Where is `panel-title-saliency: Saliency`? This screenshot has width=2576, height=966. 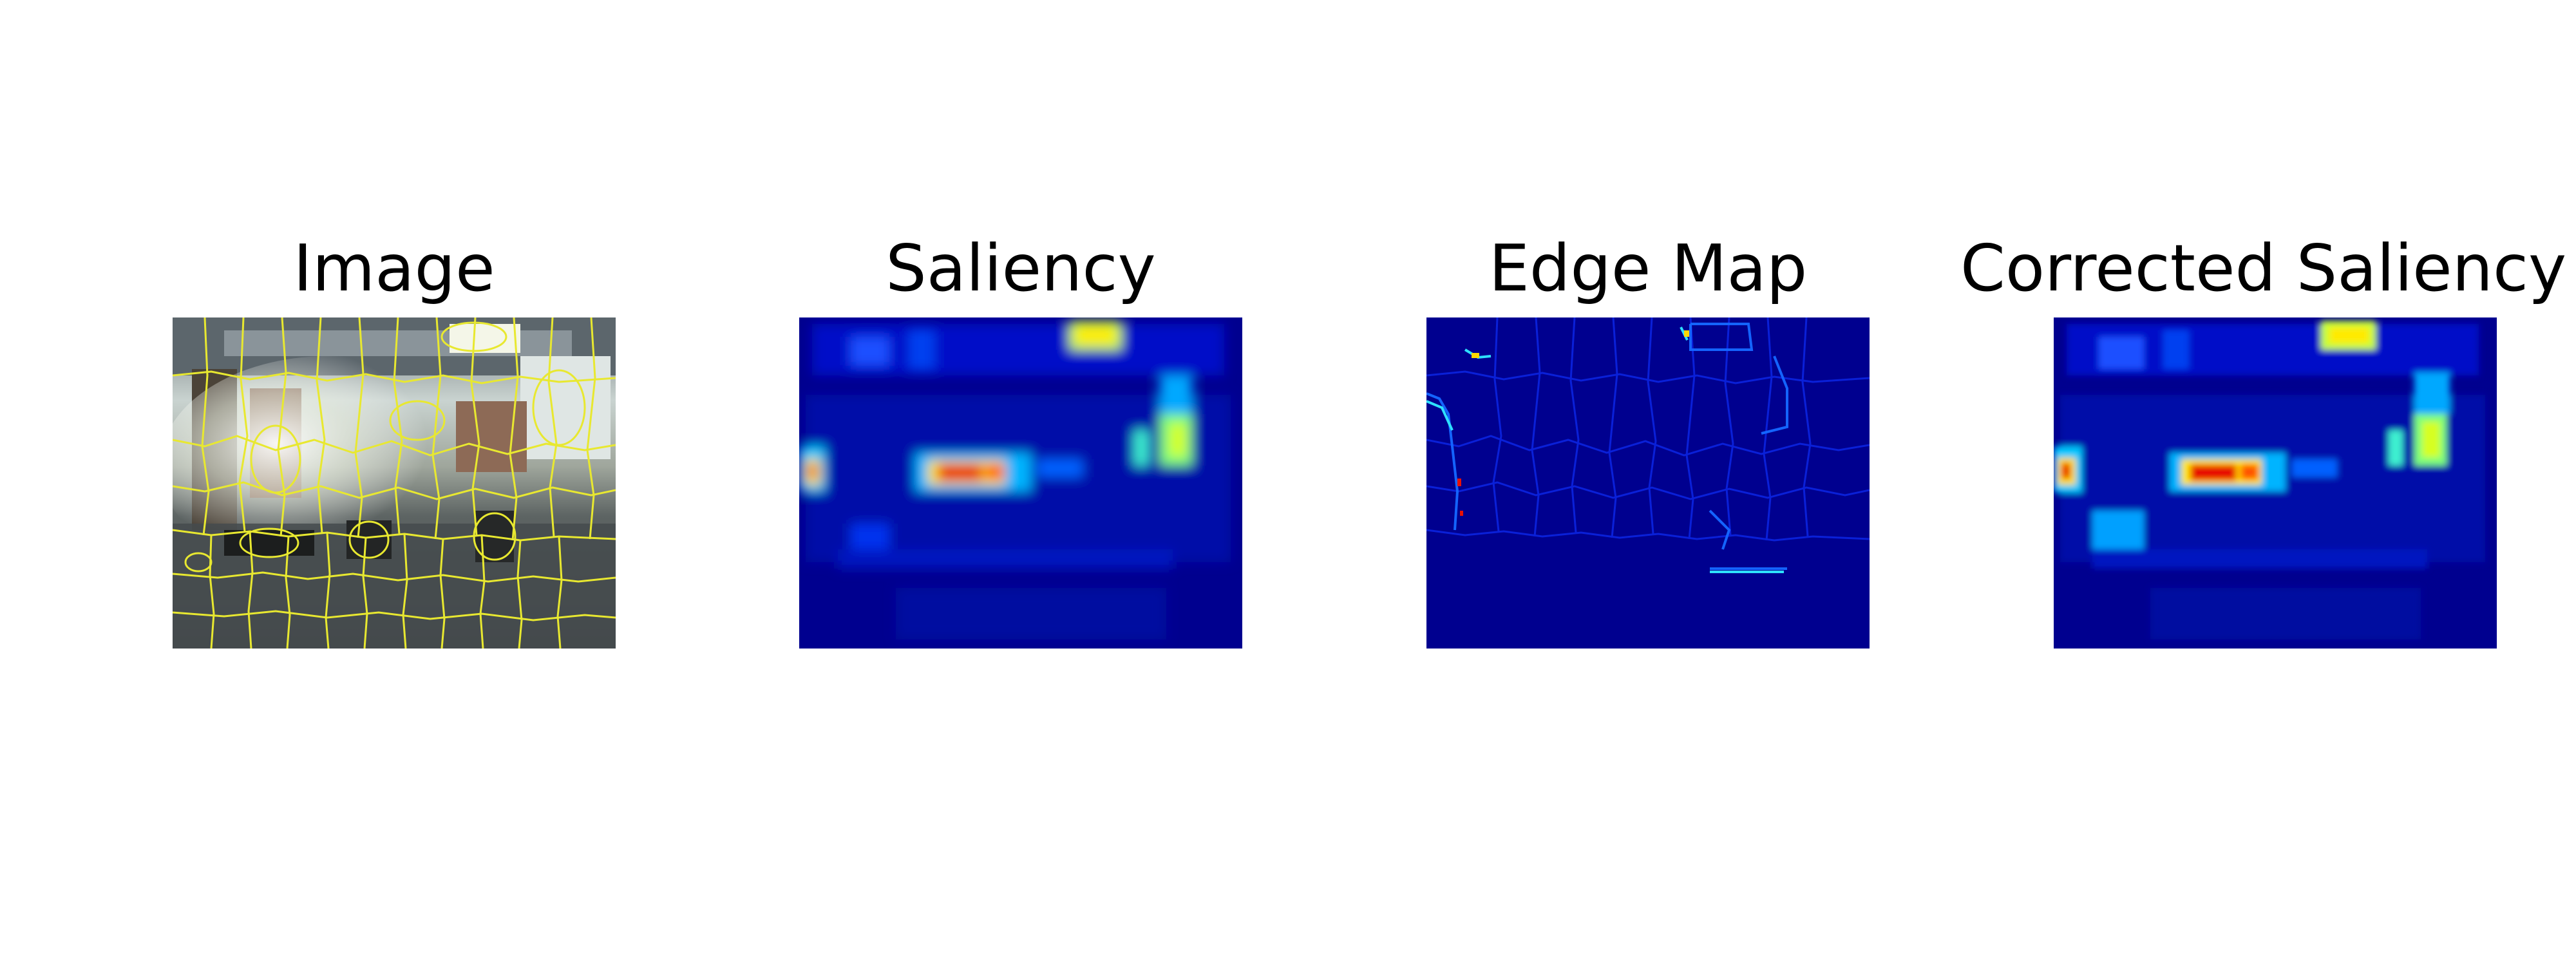
panel-title-saliency: Saliency is located at coordinates (1021, 269).